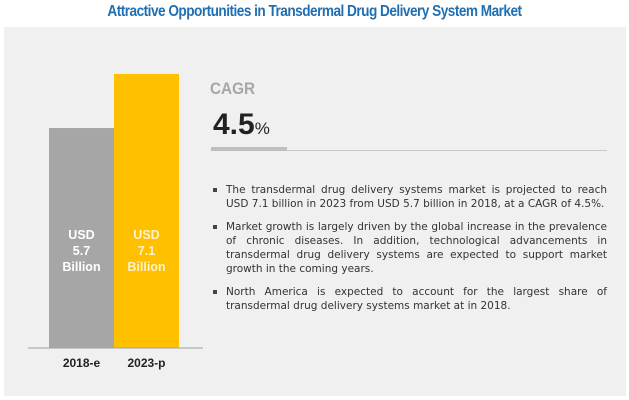 The image size is (629, 400). What do you see at coordinates (146, 211) in the screenshot?
I see `bar-2023-p` at bounding box center [146, 211].